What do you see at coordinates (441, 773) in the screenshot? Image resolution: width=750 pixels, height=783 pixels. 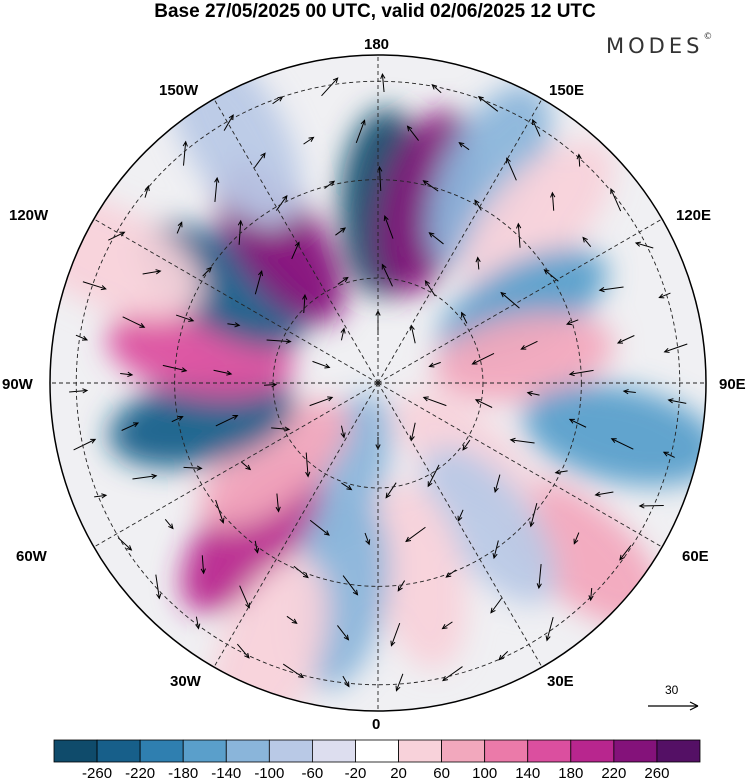 I see `colorbar-tick-label: 60` at bounding box center [441, 773].